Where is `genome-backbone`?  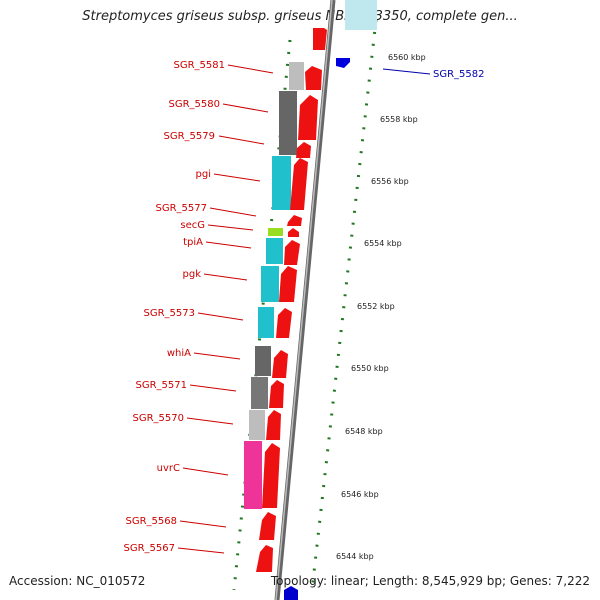
genome-backbone is located at coordinates (305, 300).